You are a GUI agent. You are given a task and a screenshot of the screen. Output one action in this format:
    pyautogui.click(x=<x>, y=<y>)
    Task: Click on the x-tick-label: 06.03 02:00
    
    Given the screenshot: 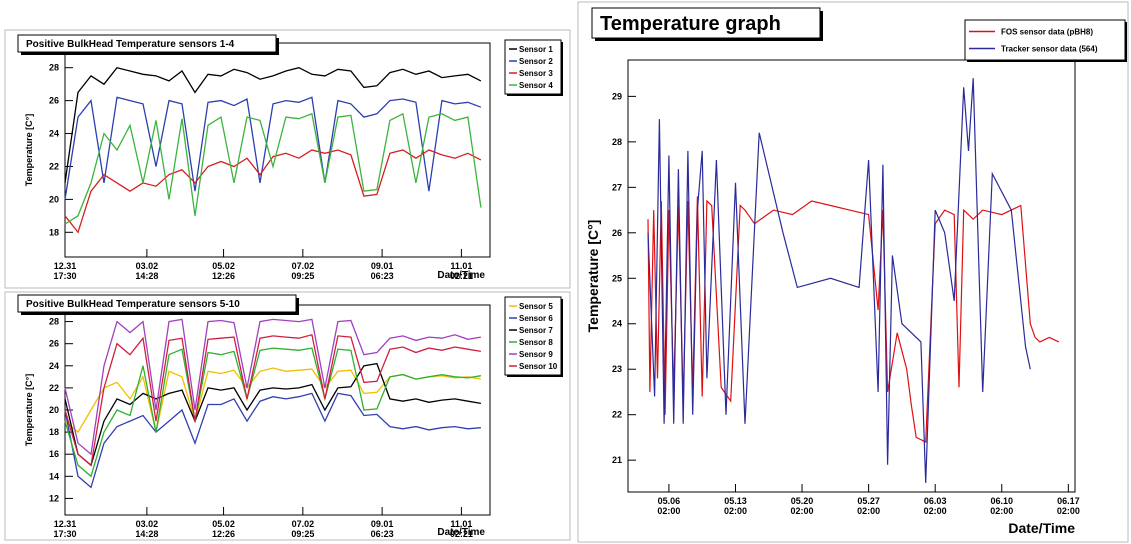 What is the action you would take?
    pyautogui.click(x=935, y=506)
    